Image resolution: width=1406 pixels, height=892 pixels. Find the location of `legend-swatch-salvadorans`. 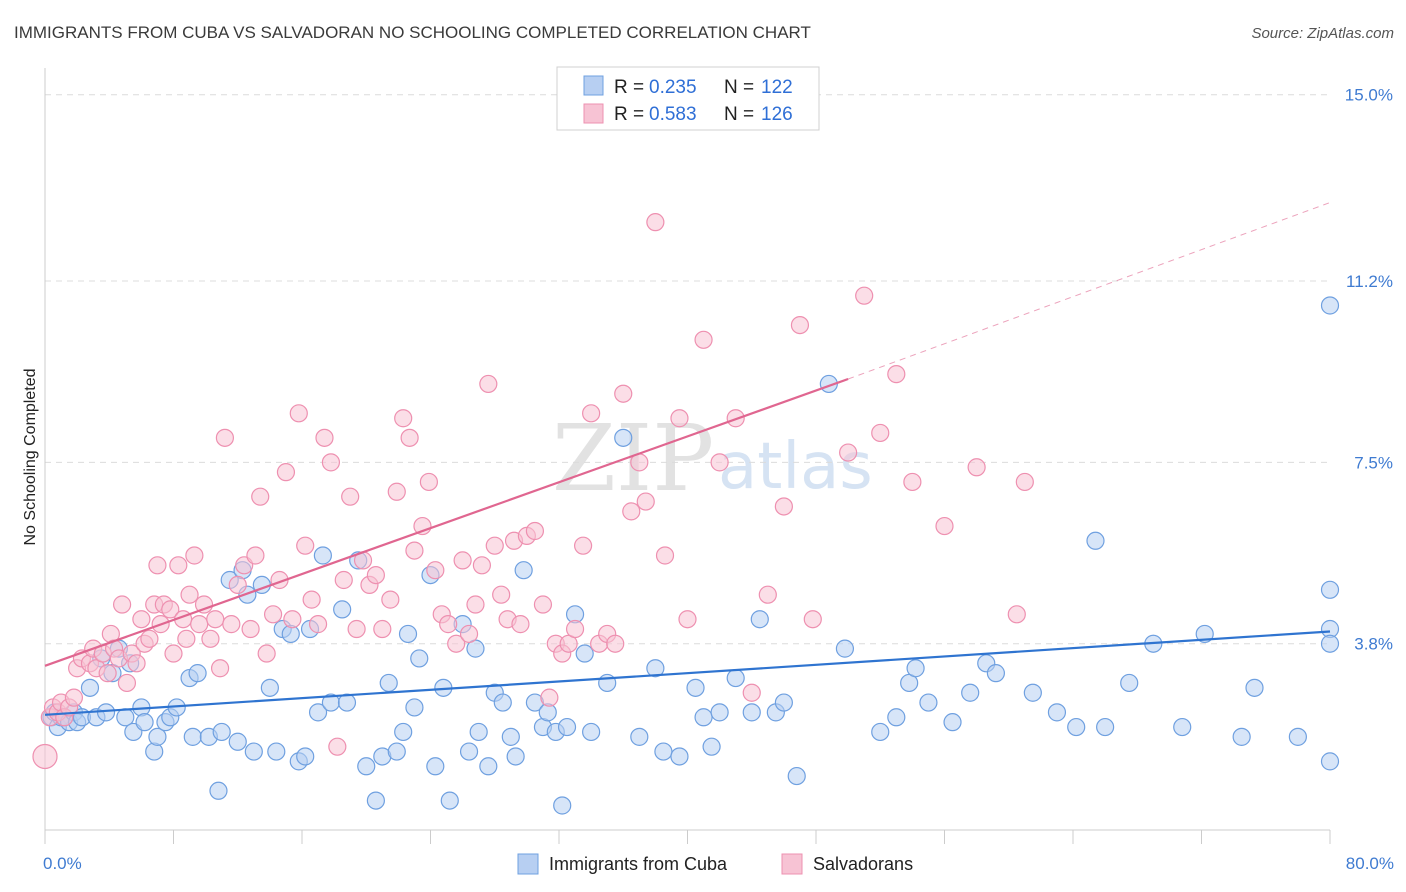

legend-swatch-salvadorans is located at coordinates (792, 864).